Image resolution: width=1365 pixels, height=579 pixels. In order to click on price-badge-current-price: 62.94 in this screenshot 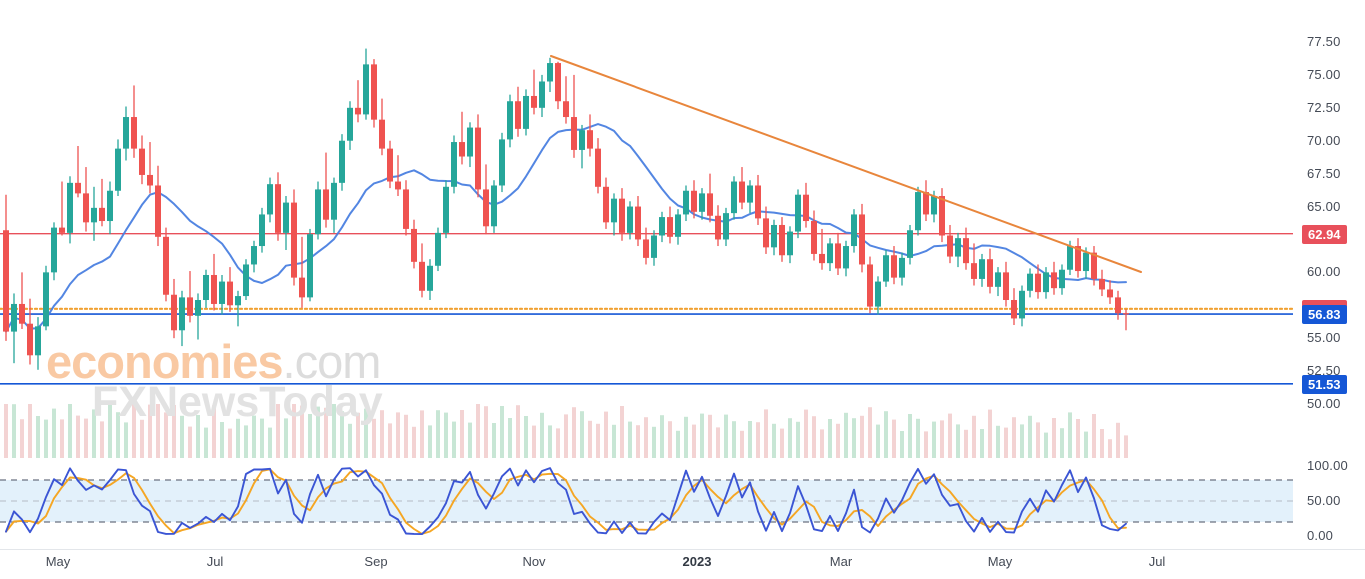, I will do `click(1324, 234)`.